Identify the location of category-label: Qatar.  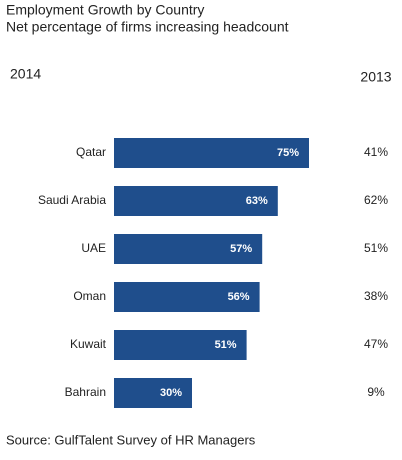
(91, 152).